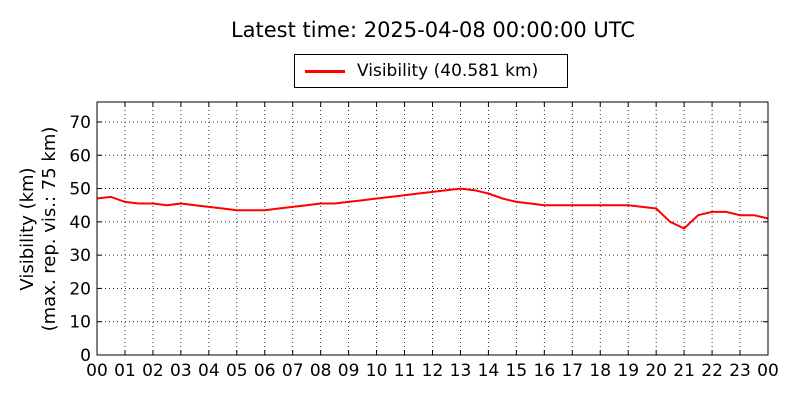  What do you see at coordinates (125, 371) in the screenshot?
I see `x-tick-label: 01` at bounding box center [125, 371].